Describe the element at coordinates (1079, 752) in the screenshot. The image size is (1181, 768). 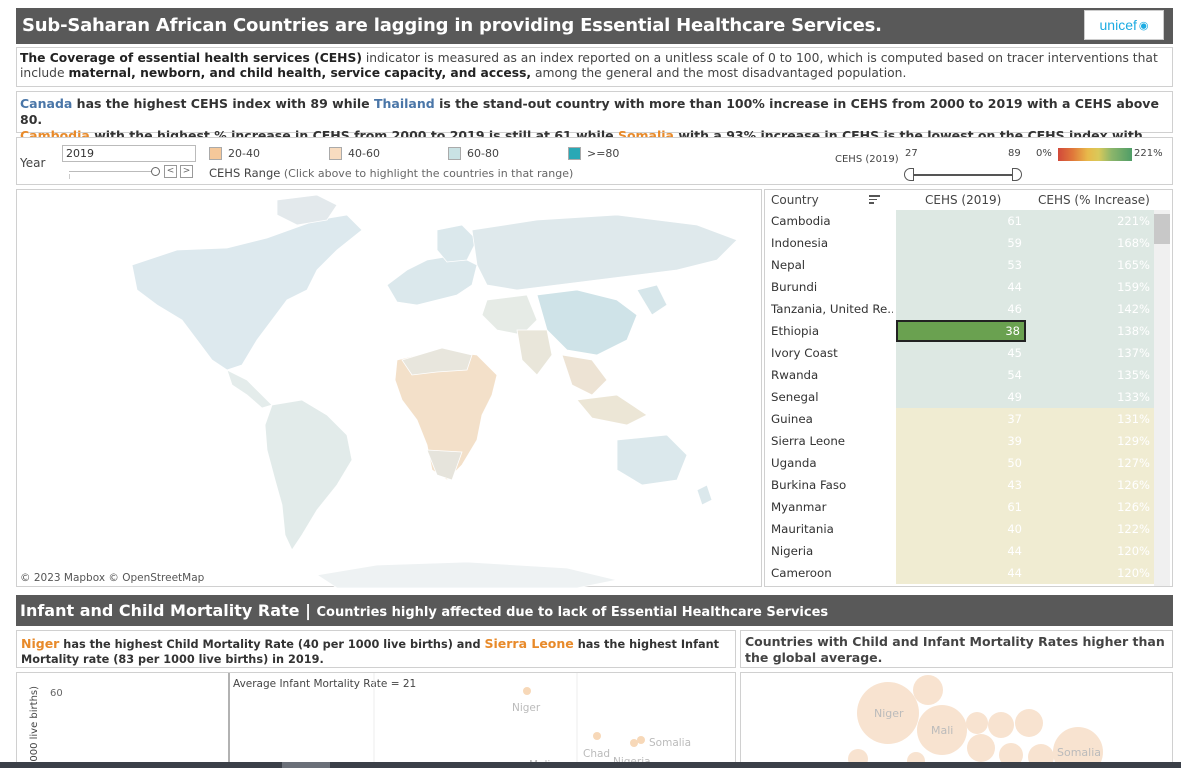
I see `bubble-label: Somalia` at that location.